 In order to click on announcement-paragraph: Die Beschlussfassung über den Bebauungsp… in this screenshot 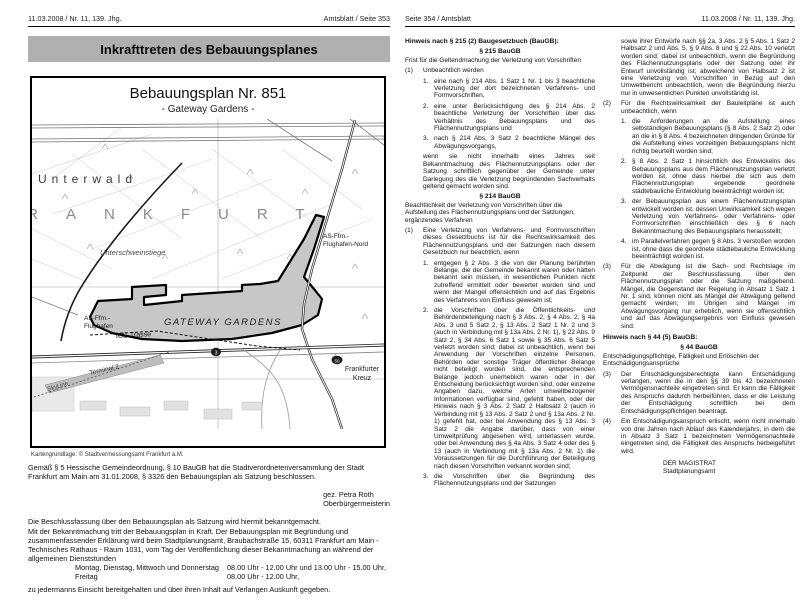, I will do `click(174, 521)`.